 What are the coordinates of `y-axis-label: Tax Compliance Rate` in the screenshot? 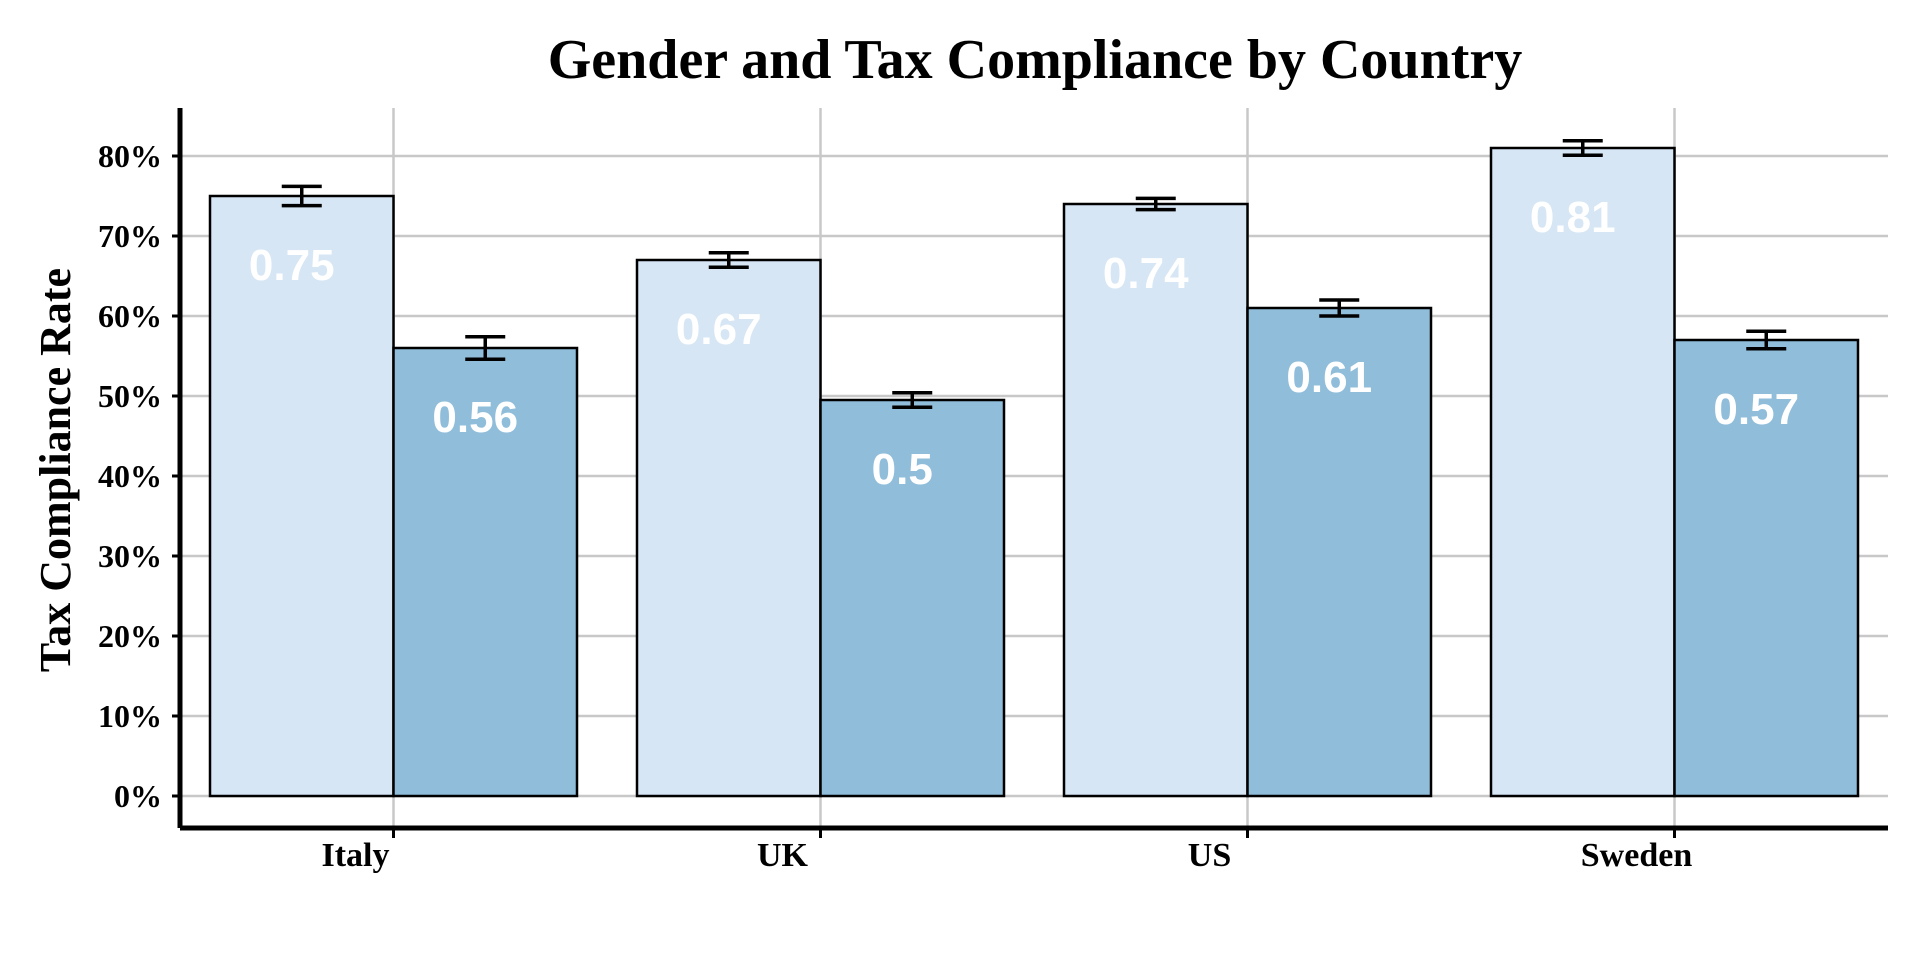 It's located at (55, 470).